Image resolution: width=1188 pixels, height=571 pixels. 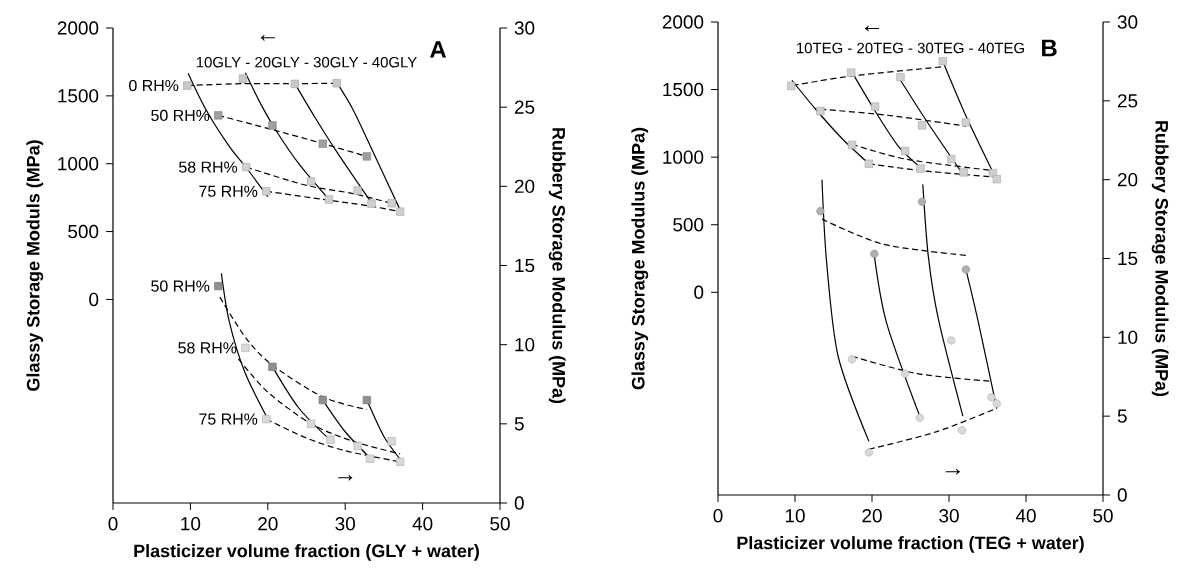 What do you see at coordinates (191, 524) in the screenshot?
I see `x-tick-label: 10` at bounding box center [191, 524].